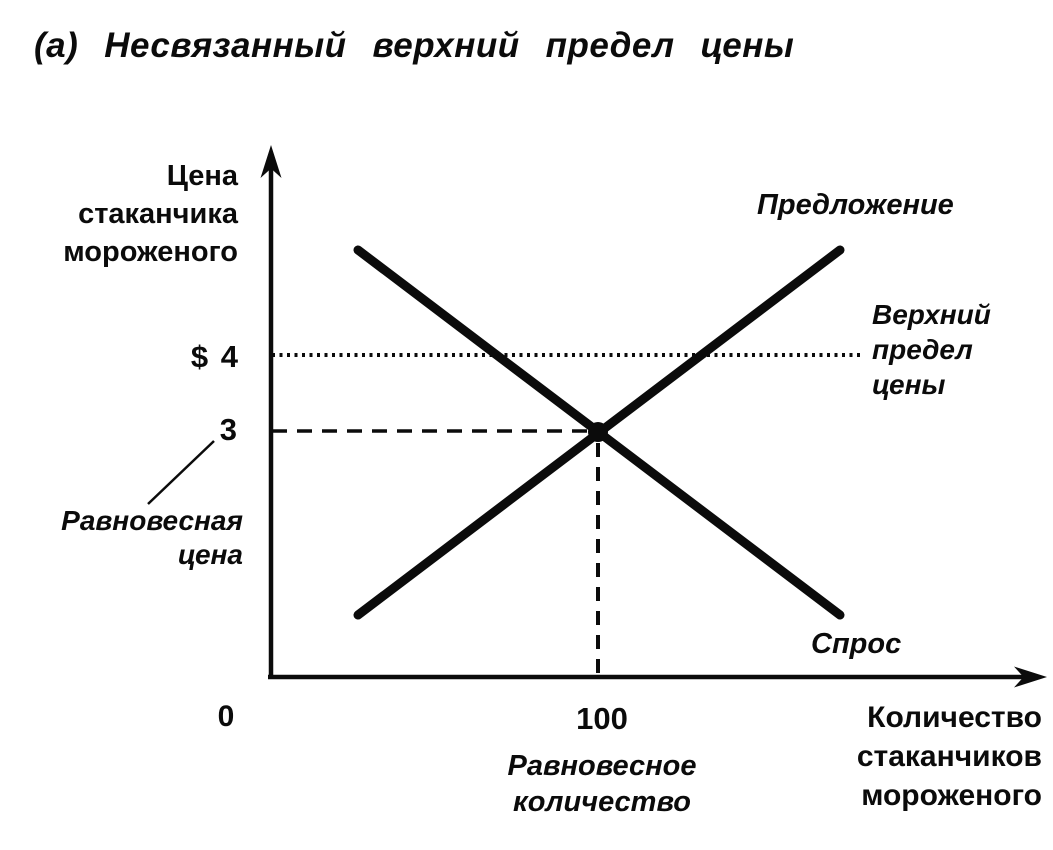  Describe the element at coordinates (954, 717) in the screenshot. I see `x-axis-label-line-1: Количество` at that location.